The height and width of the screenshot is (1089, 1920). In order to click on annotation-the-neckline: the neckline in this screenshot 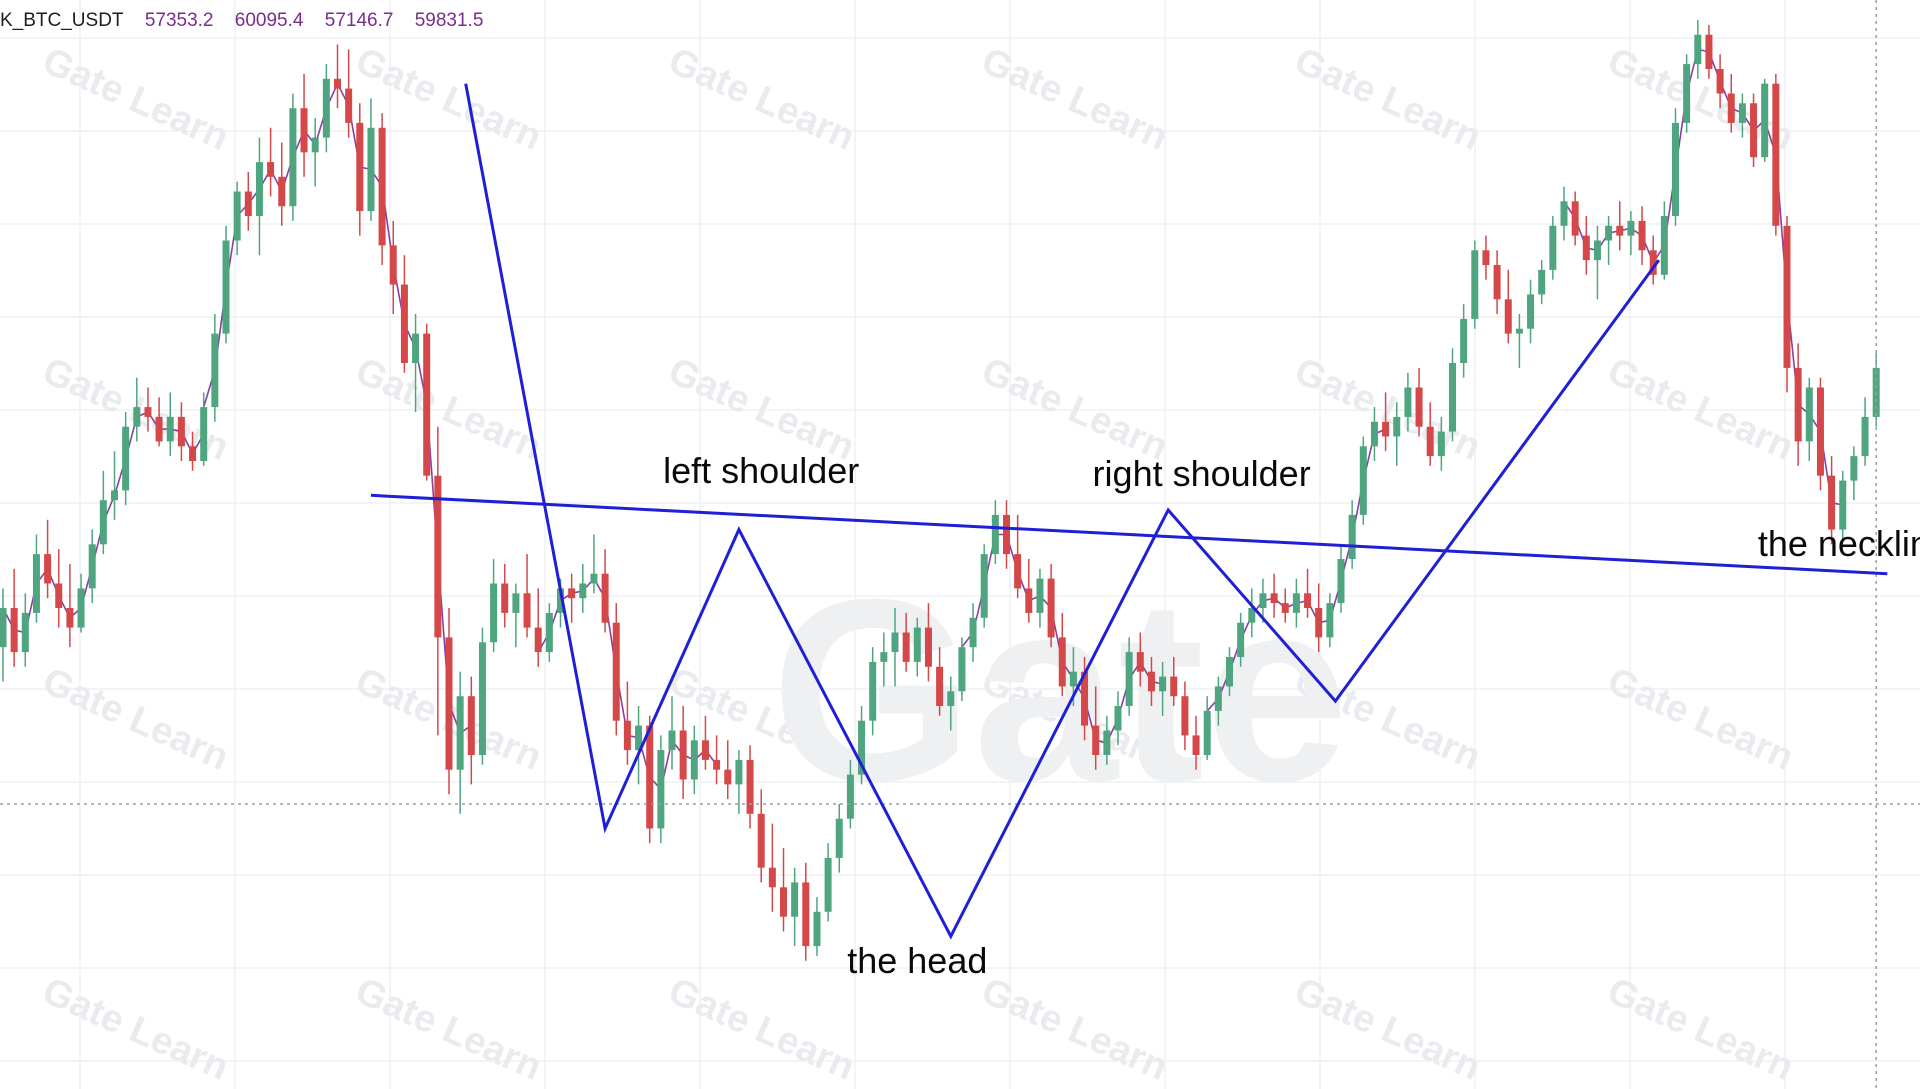, I will do `click(1838, 544)`.